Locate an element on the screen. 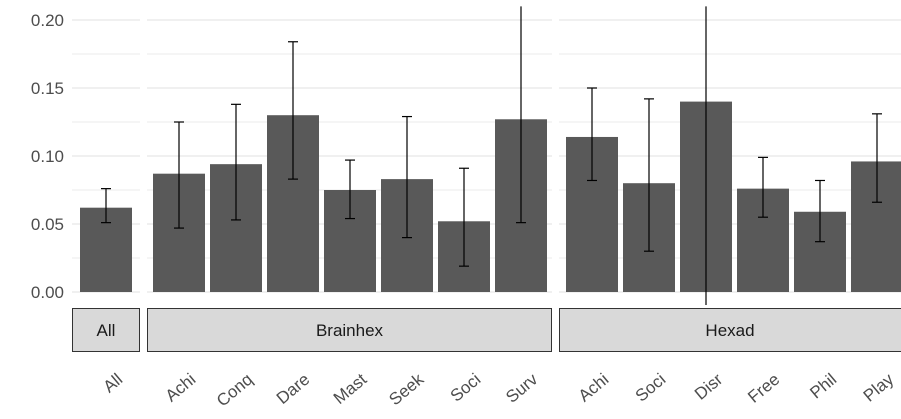 Image resolution: width=901 pixels, height=419 pixels. facet-strips: All Brainhex Hexad is located at coordinates (486, 330).